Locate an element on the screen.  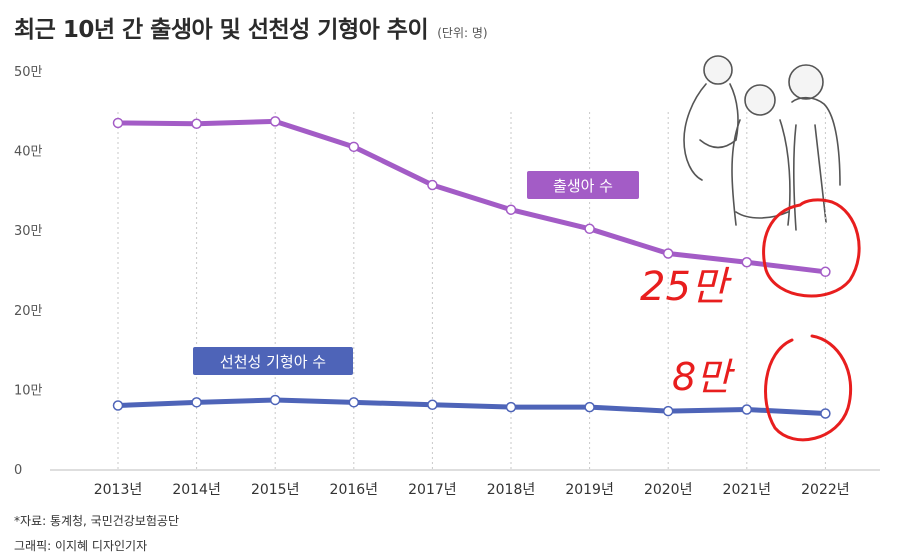
births-series-label: 출생아 수 is located at coordinates (583, 185).